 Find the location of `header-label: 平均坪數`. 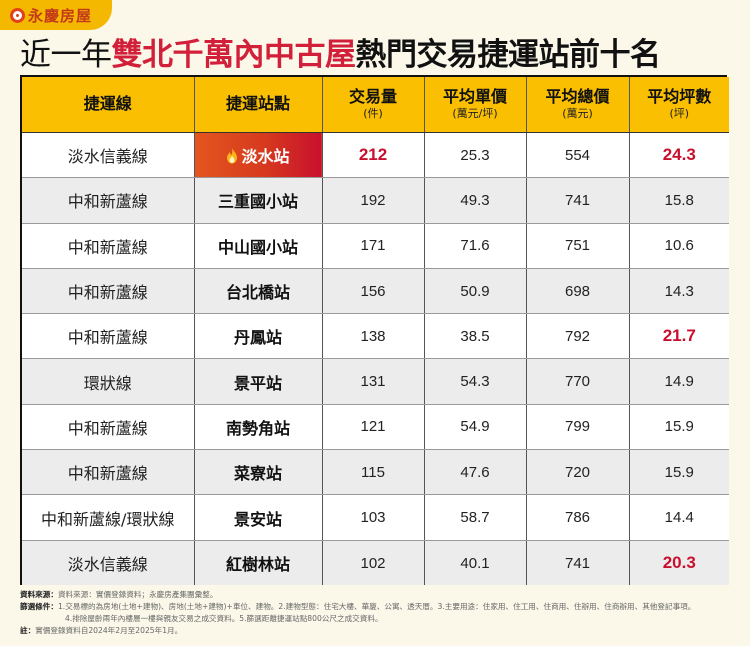

header-label: 平均坪數 is located at coordinates (679, 96).